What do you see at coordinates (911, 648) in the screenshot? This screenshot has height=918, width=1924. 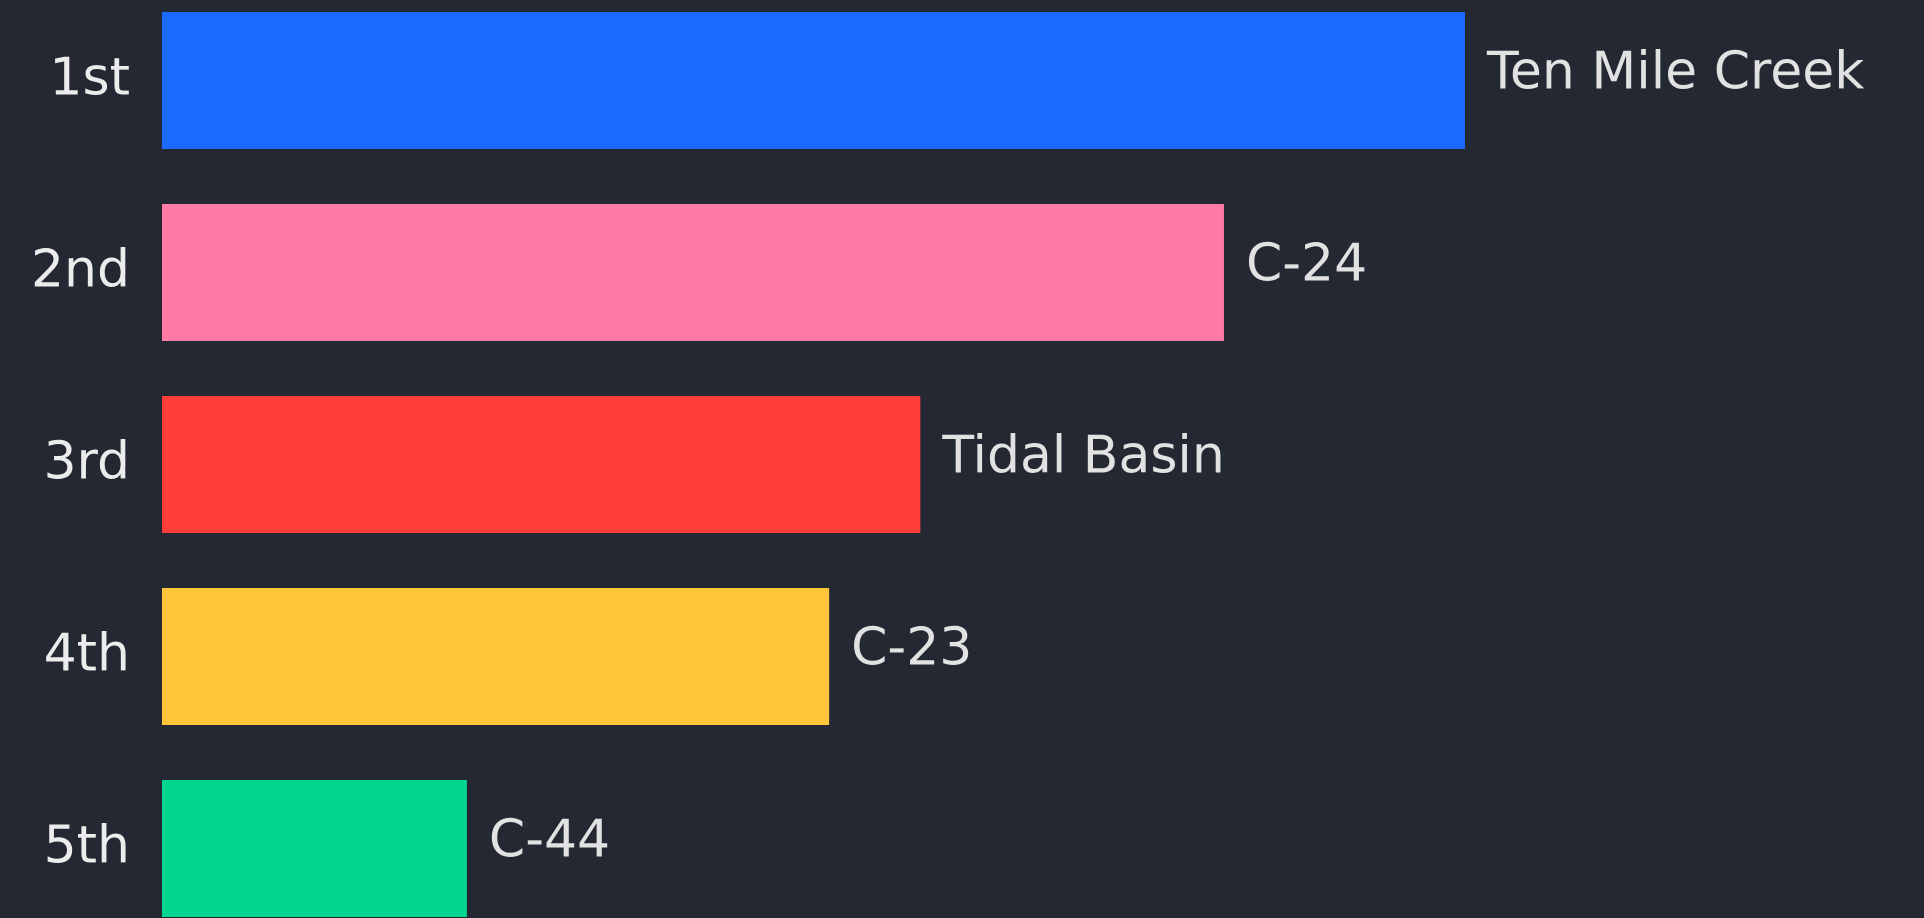 I see `bar-name-label: C-23` at bounding box center [911, 648].